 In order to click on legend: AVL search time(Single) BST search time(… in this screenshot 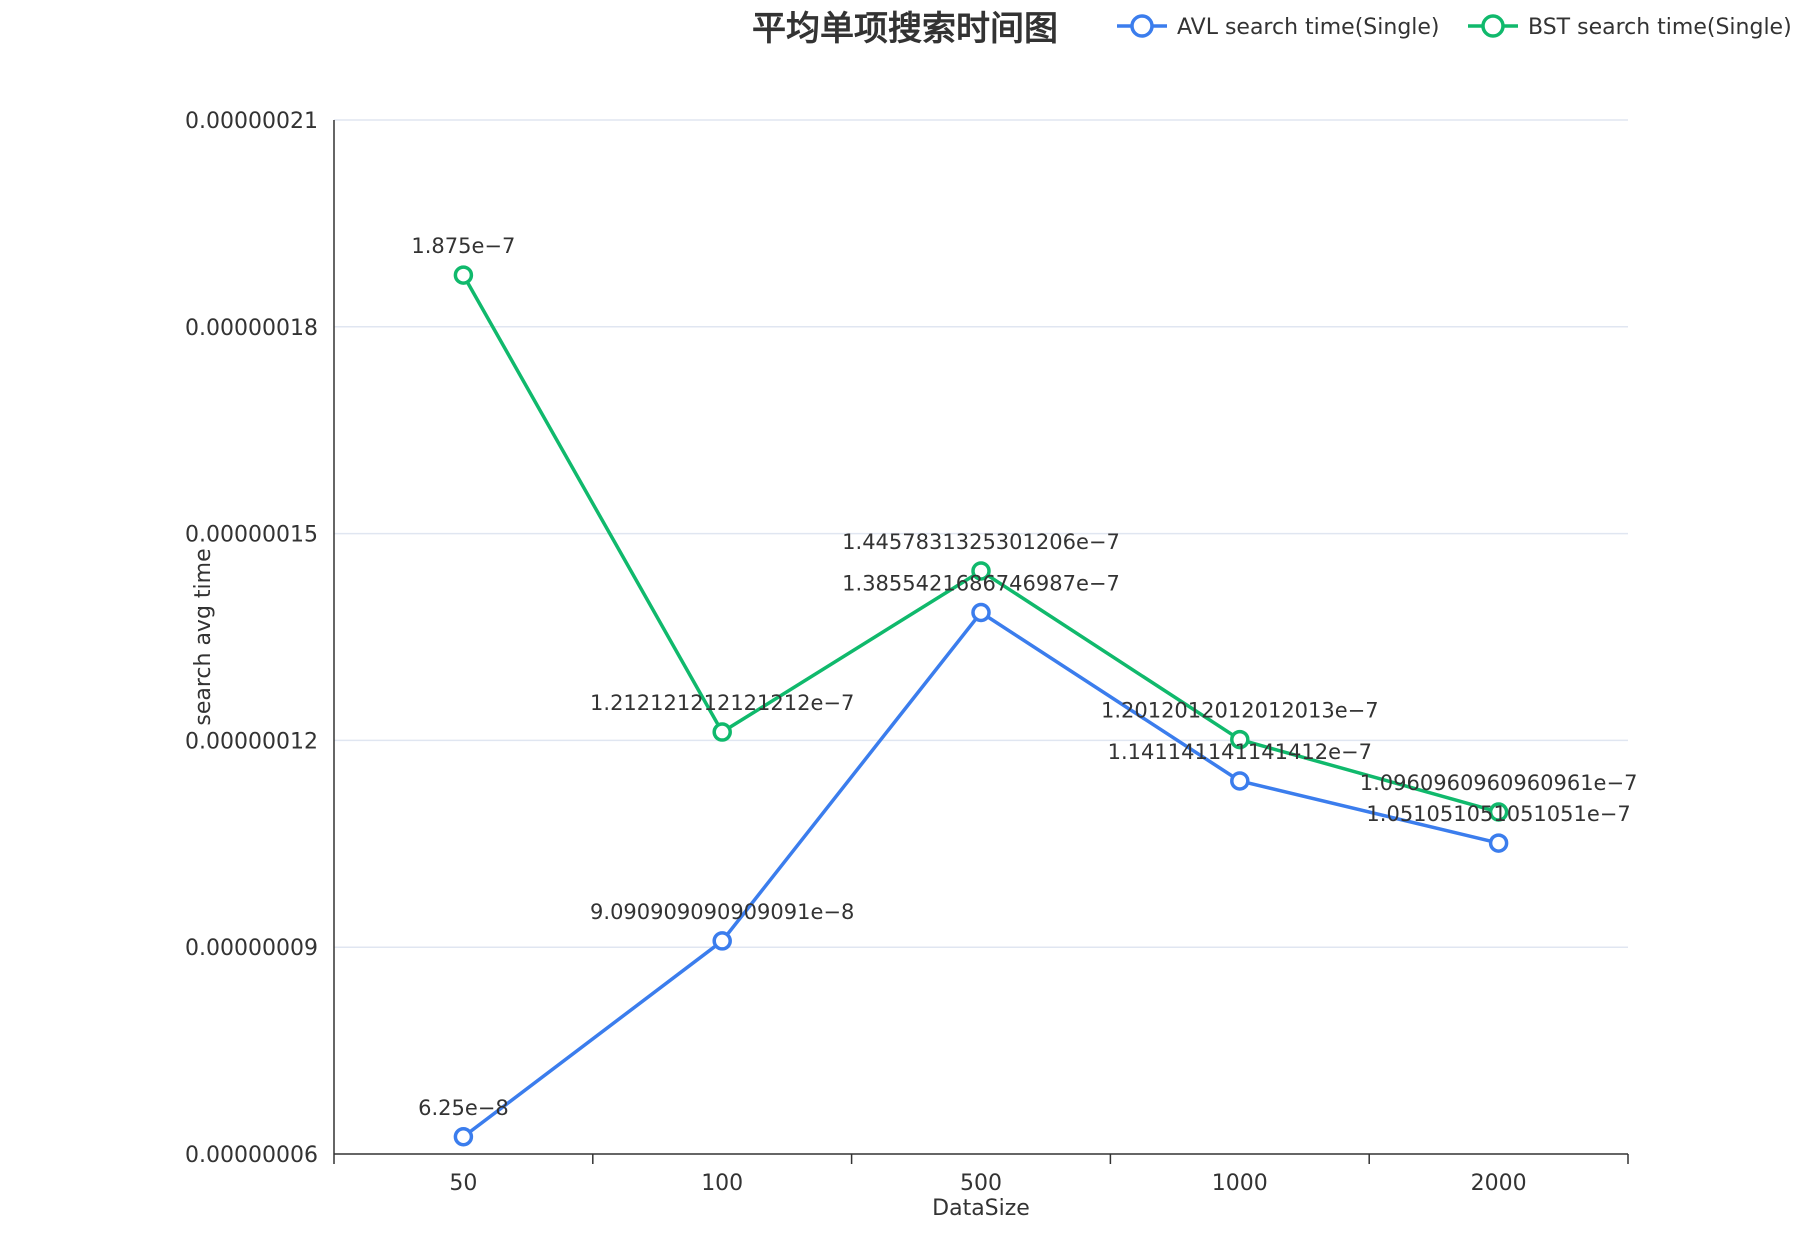, I will do `click(1454, 27)`.